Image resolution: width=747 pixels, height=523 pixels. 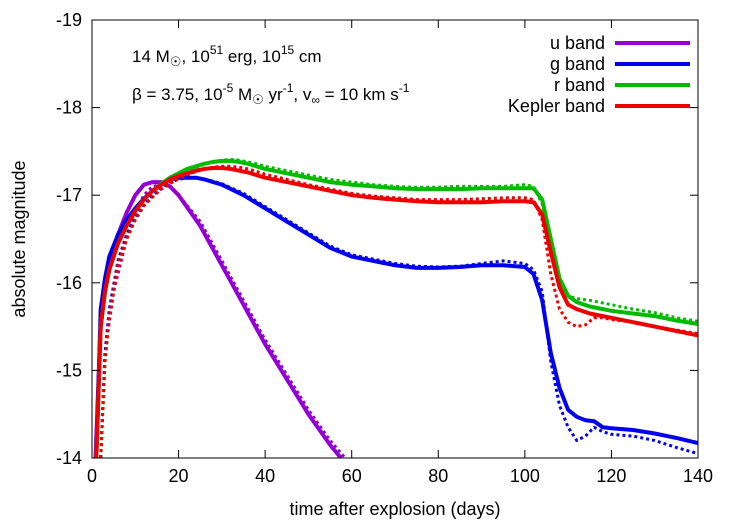 I want to click on legend-label: u band, so click(x=577, y=43).